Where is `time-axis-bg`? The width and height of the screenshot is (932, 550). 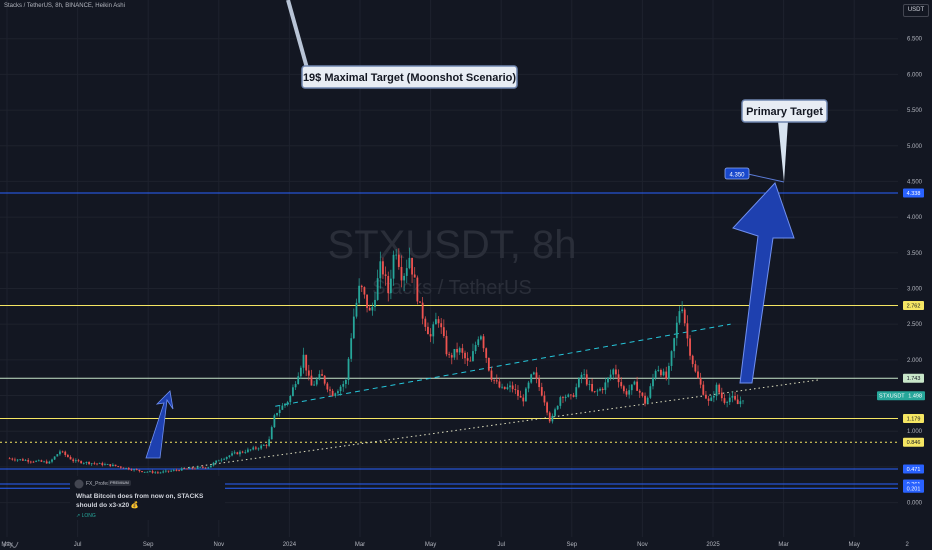 time-axis-bg is located at coordinates (466, 543).